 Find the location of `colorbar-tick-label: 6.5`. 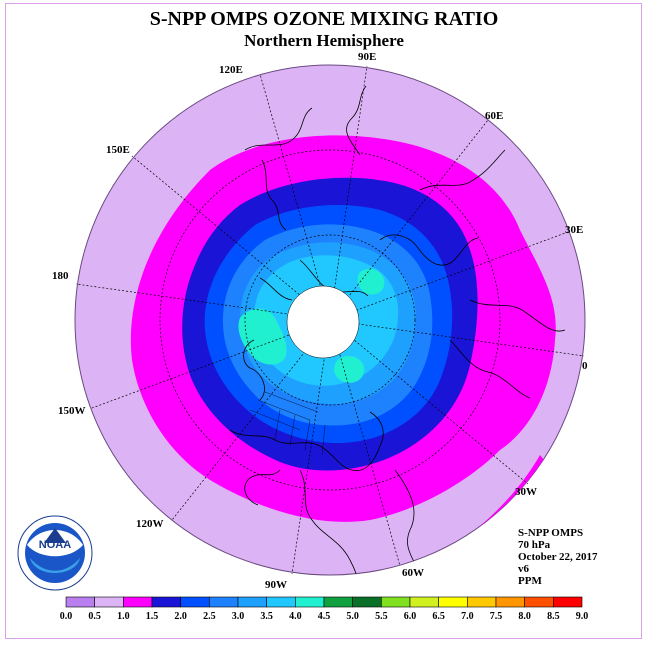

colorbar-tick-label: 6.5 is located at coordinates (438, 616).